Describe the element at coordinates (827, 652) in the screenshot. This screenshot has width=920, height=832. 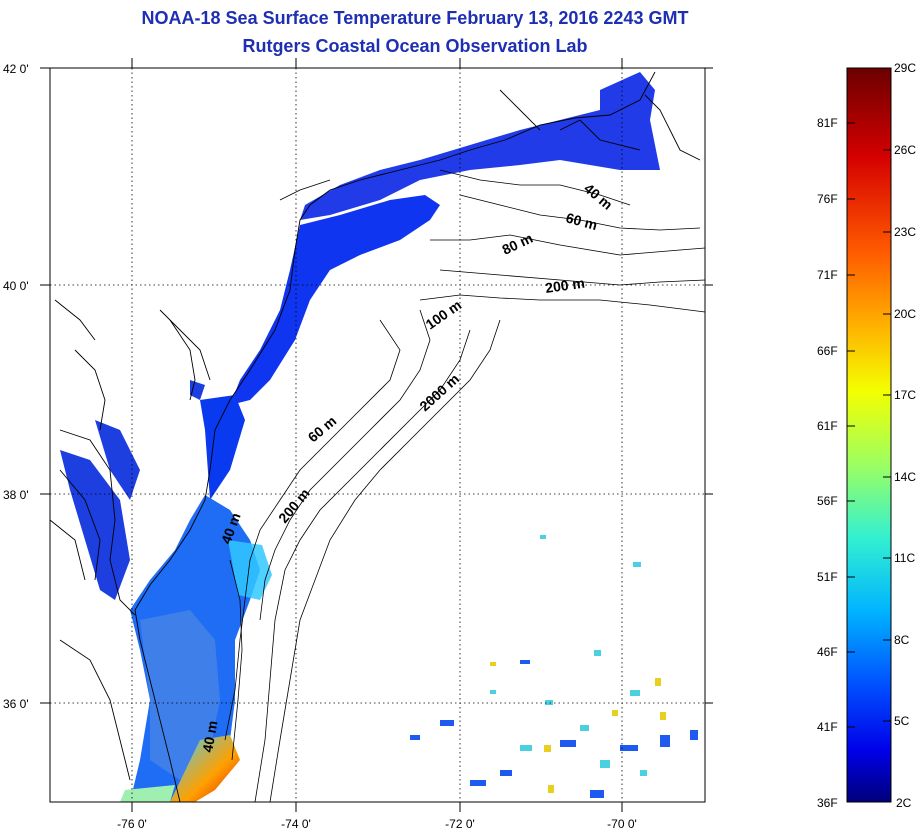
I see `colorbar-f-label: 46F` at that location.